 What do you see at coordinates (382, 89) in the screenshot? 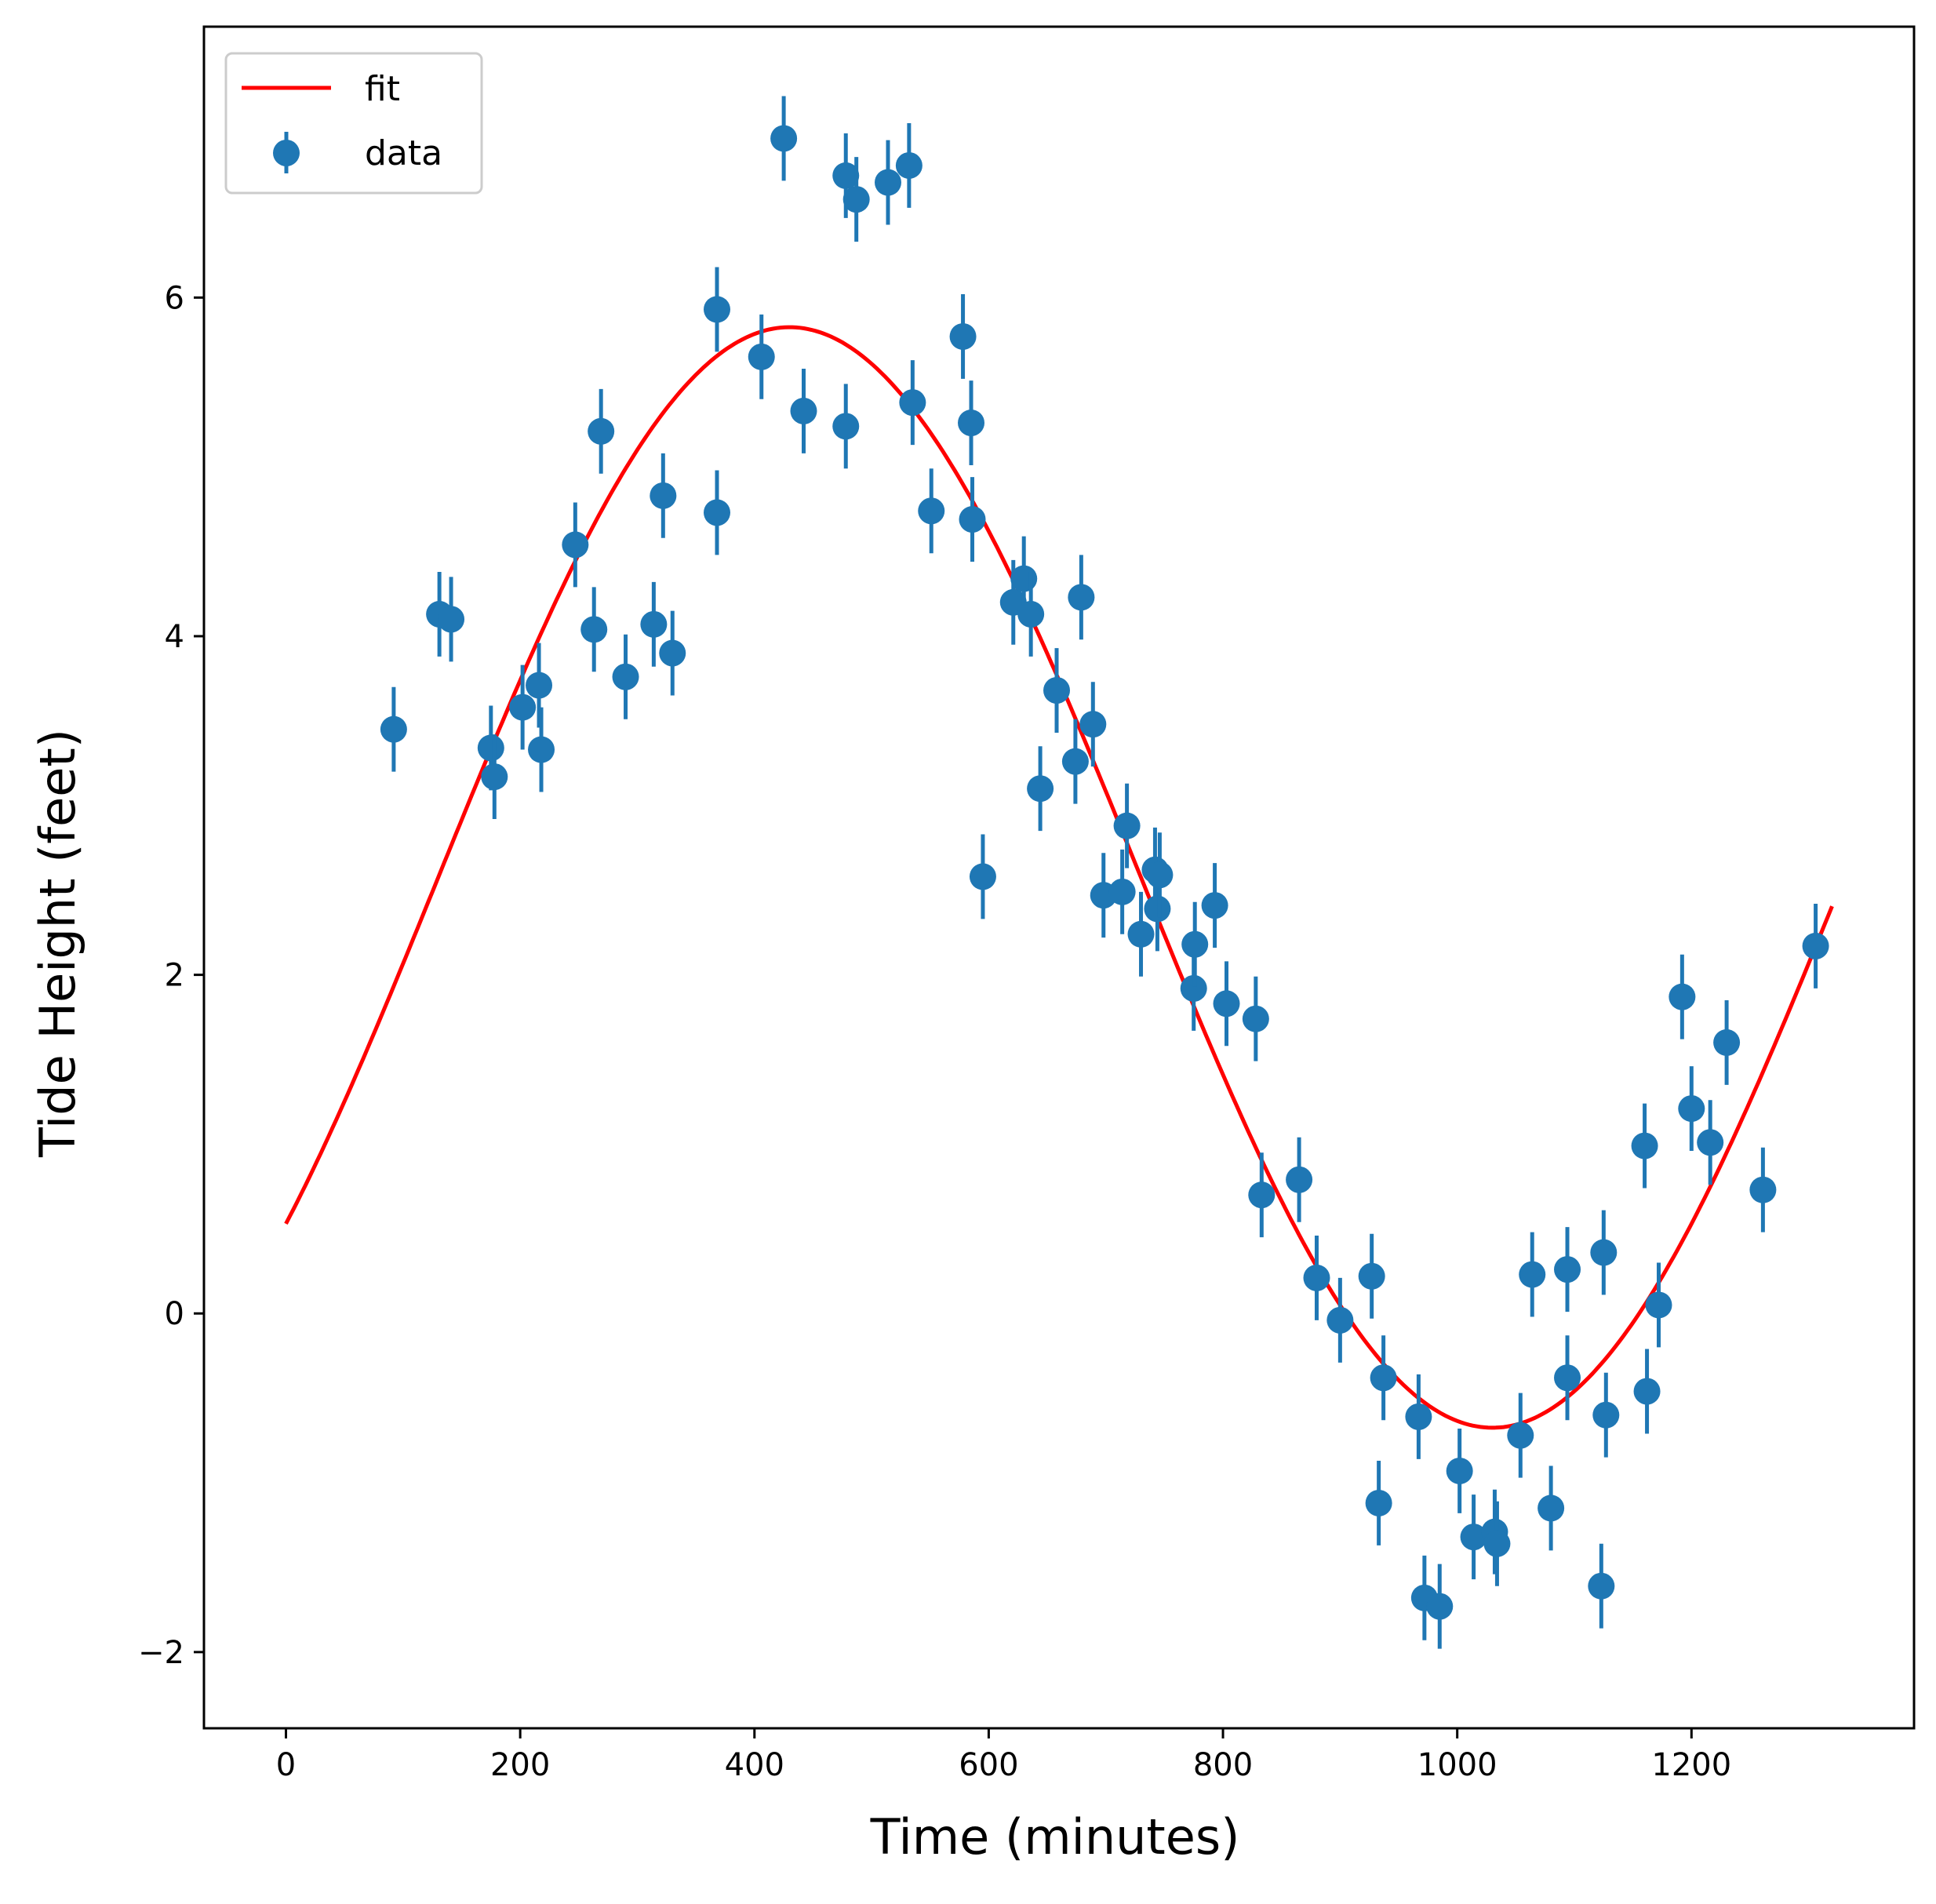
I see `legend-fit-label: fit` at bounding box center [382, 89].